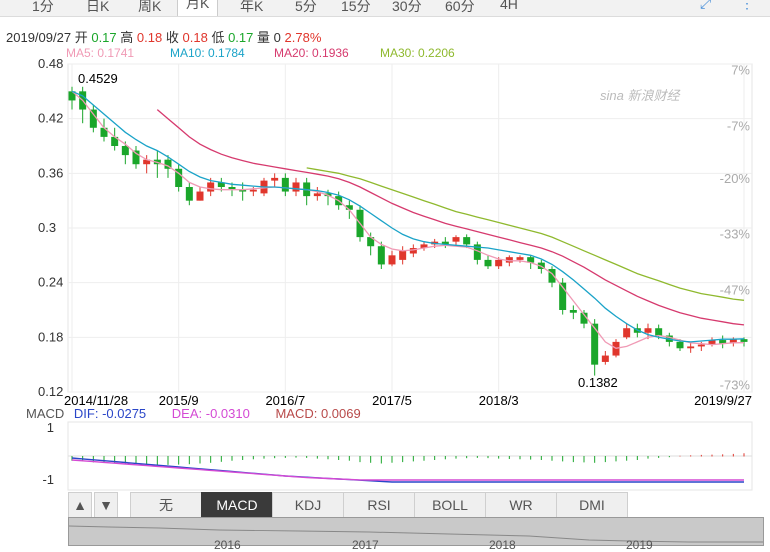 The width and height of the screenshot is (770, 552). I want to click on y-tick-label: 0.42, so click(50, 118).